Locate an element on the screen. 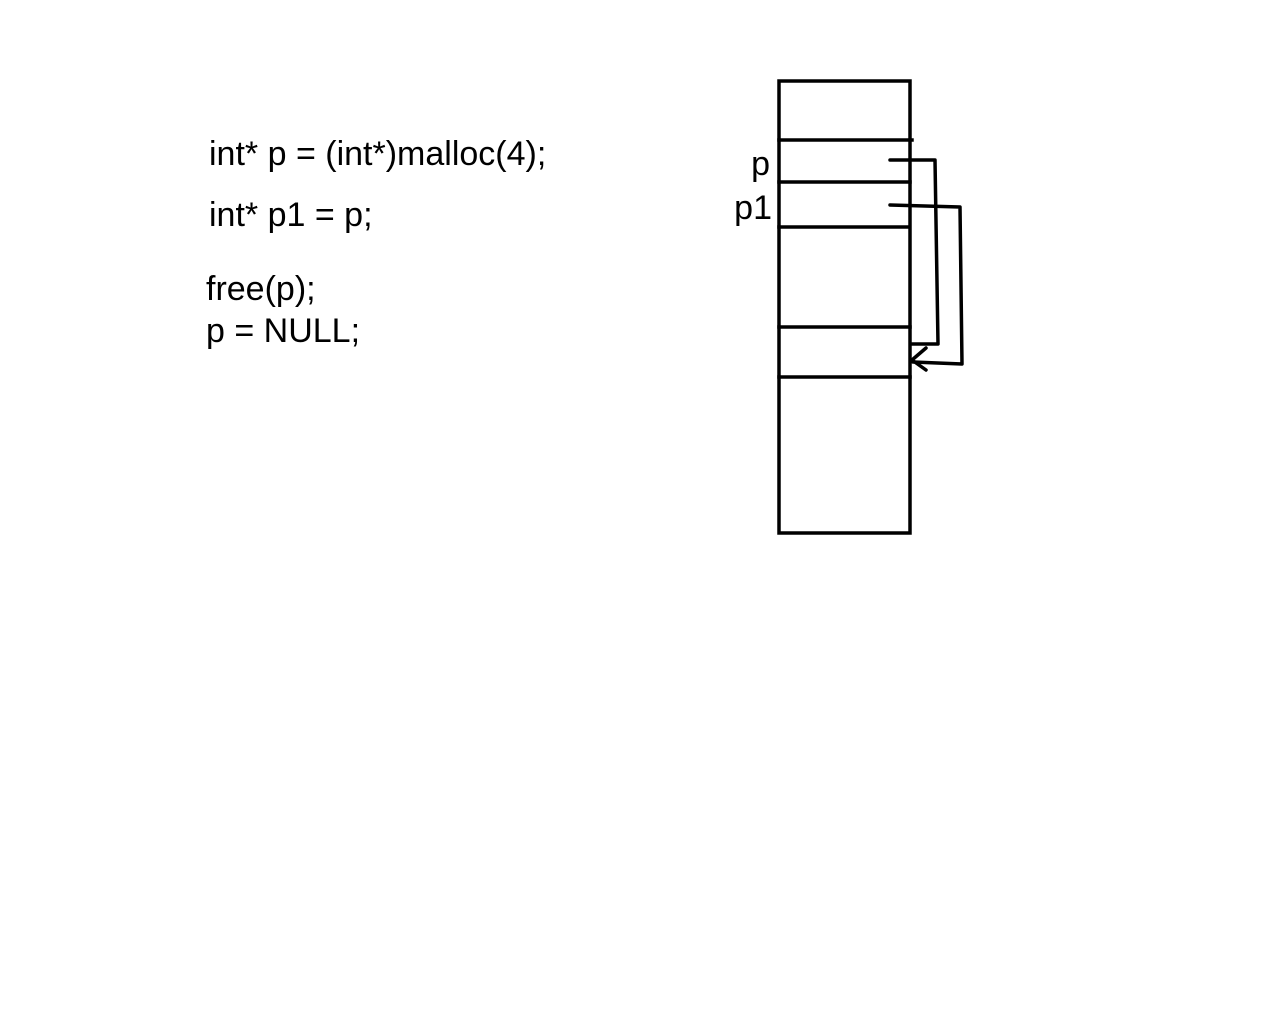  pointer-arrow-p is located at coordinates (914, 252).